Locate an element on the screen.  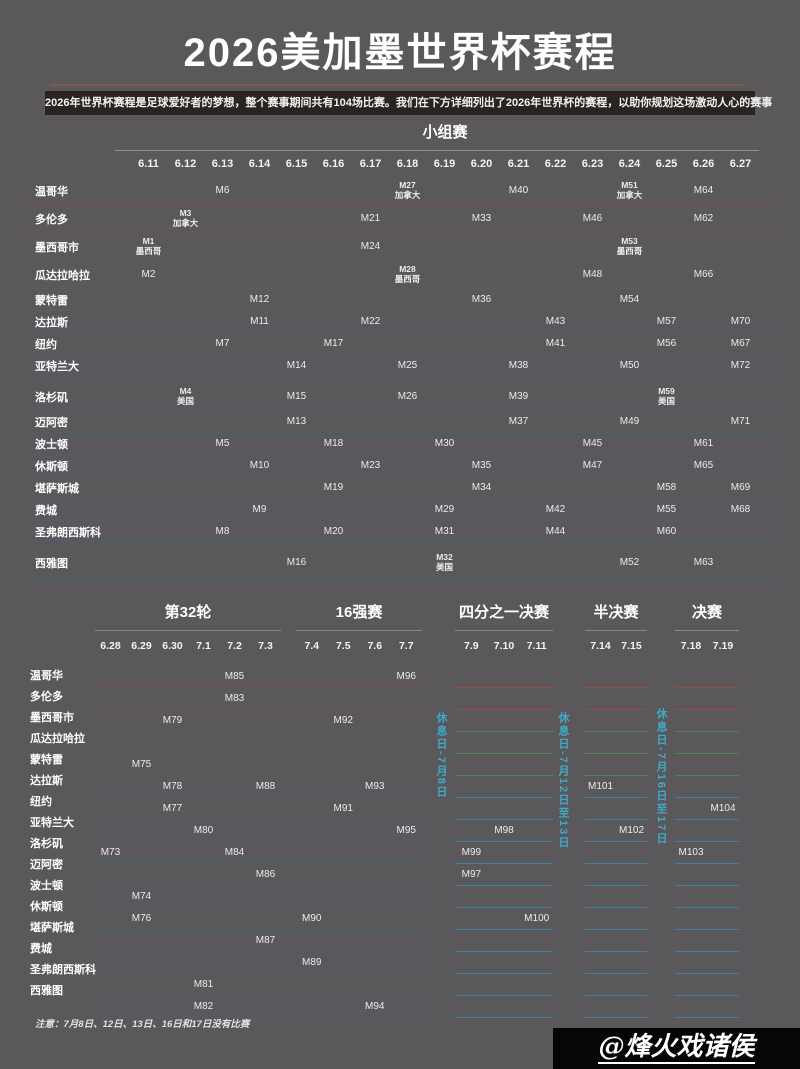
match-cell: M80 is located at coordinates (203, 830).